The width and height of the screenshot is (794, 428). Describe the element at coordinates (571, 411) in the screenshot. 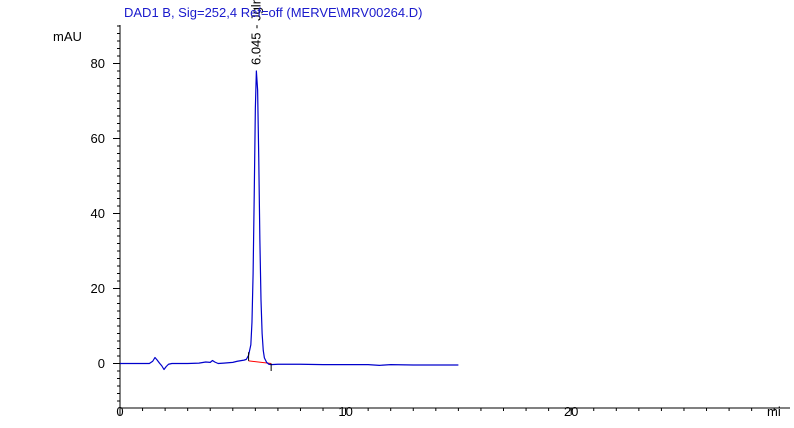

I see `x-tick-label: 20` at that location.